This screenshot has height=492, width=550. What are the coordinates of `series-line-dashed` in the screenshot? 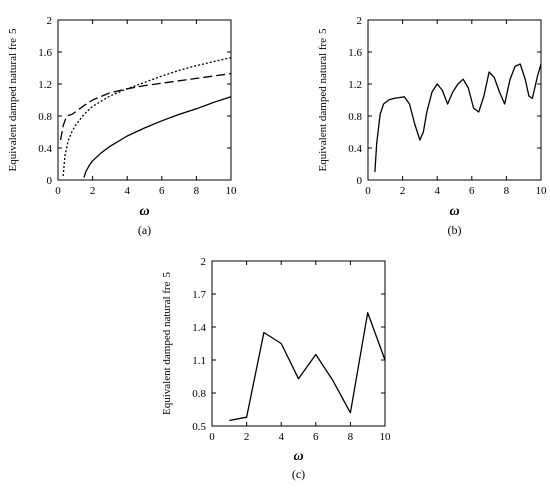 It's located at (145, 106).